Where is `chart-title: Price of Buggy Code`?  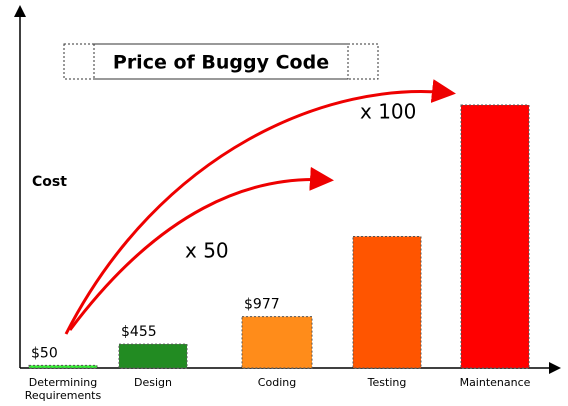 chart-title: Price of Buggy Code is located at coordinates (221, 63).